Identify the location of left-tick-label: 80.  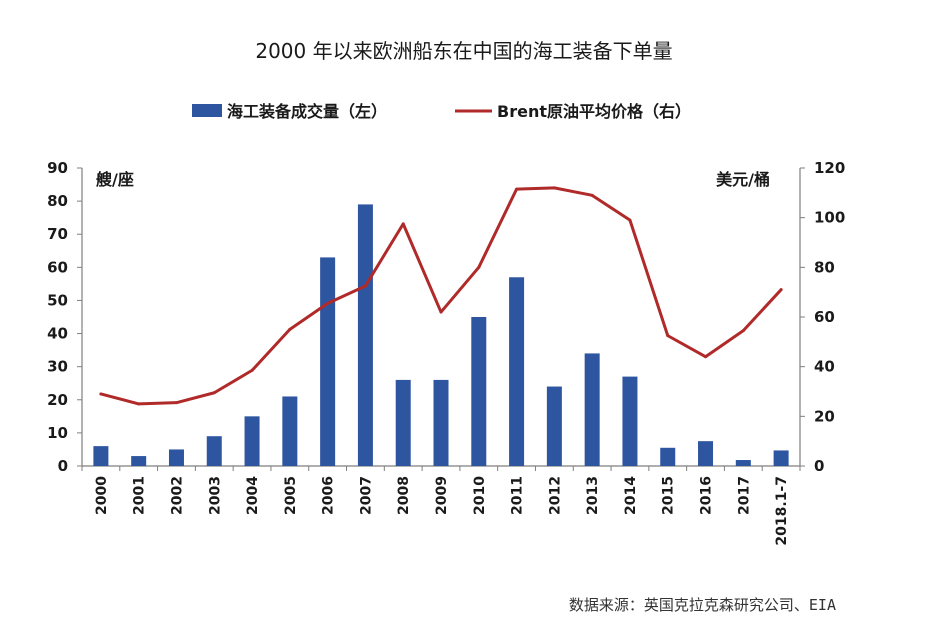
(57, 201).